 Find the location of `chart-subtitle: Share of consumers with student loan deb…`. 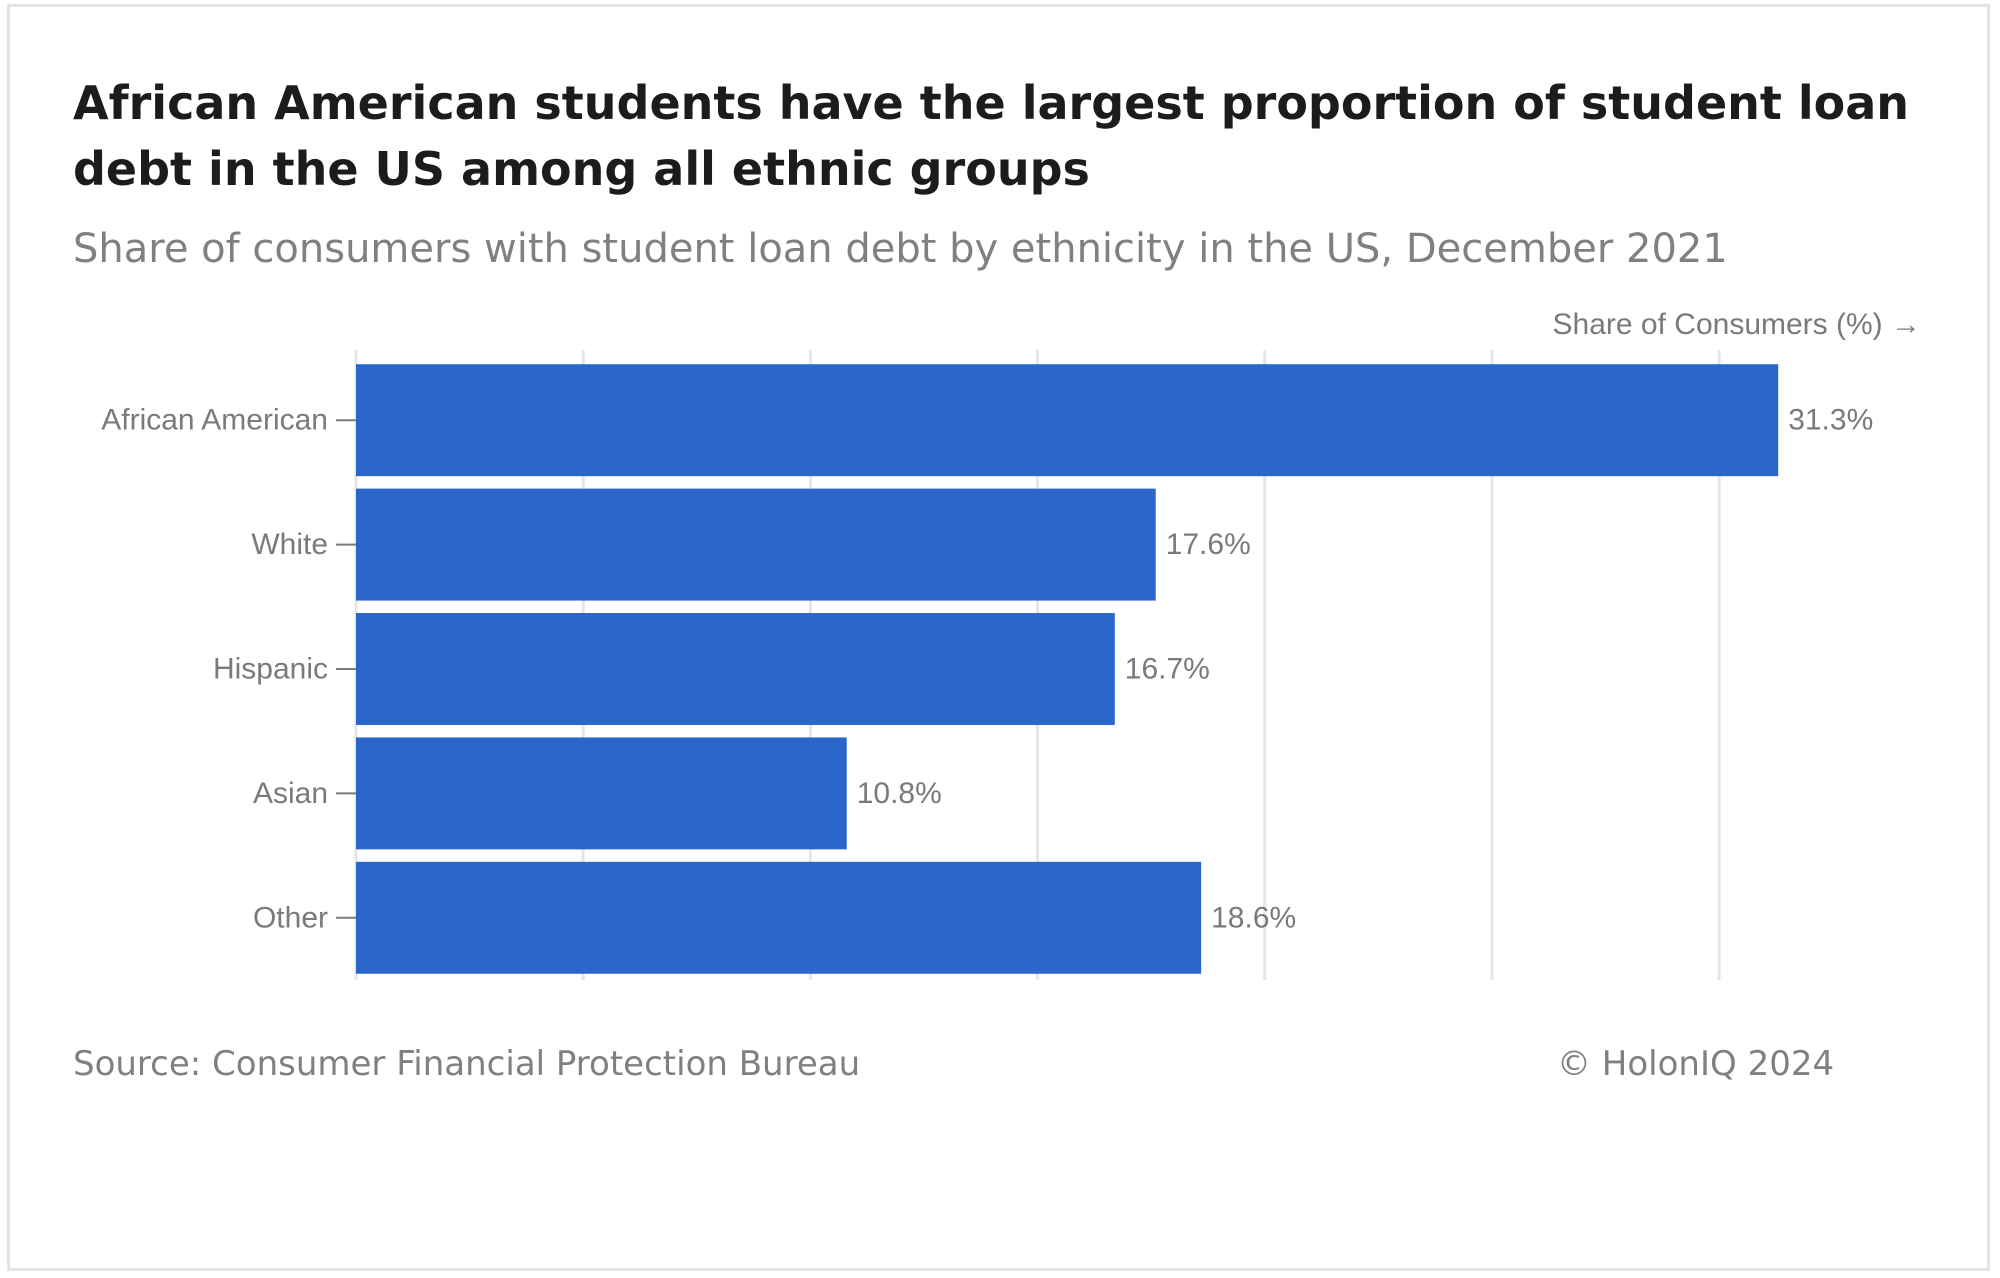

chart-subtitle: Share of consumers with student loan deb… is located at coordinates (900, 249).